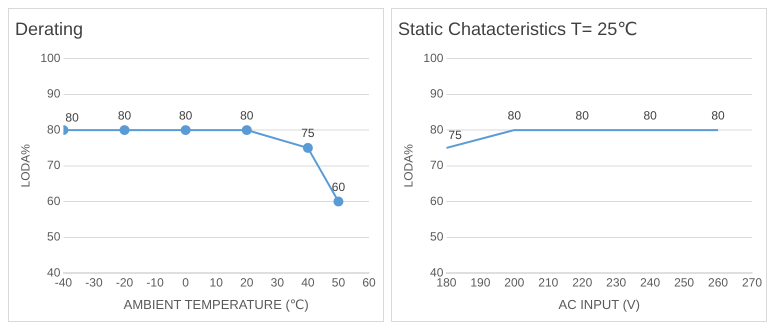  Describe the element at coordinates (518, 28) in the screenshot. I see `chart-title: Static Chatacteristics T= 25℃` at that location.